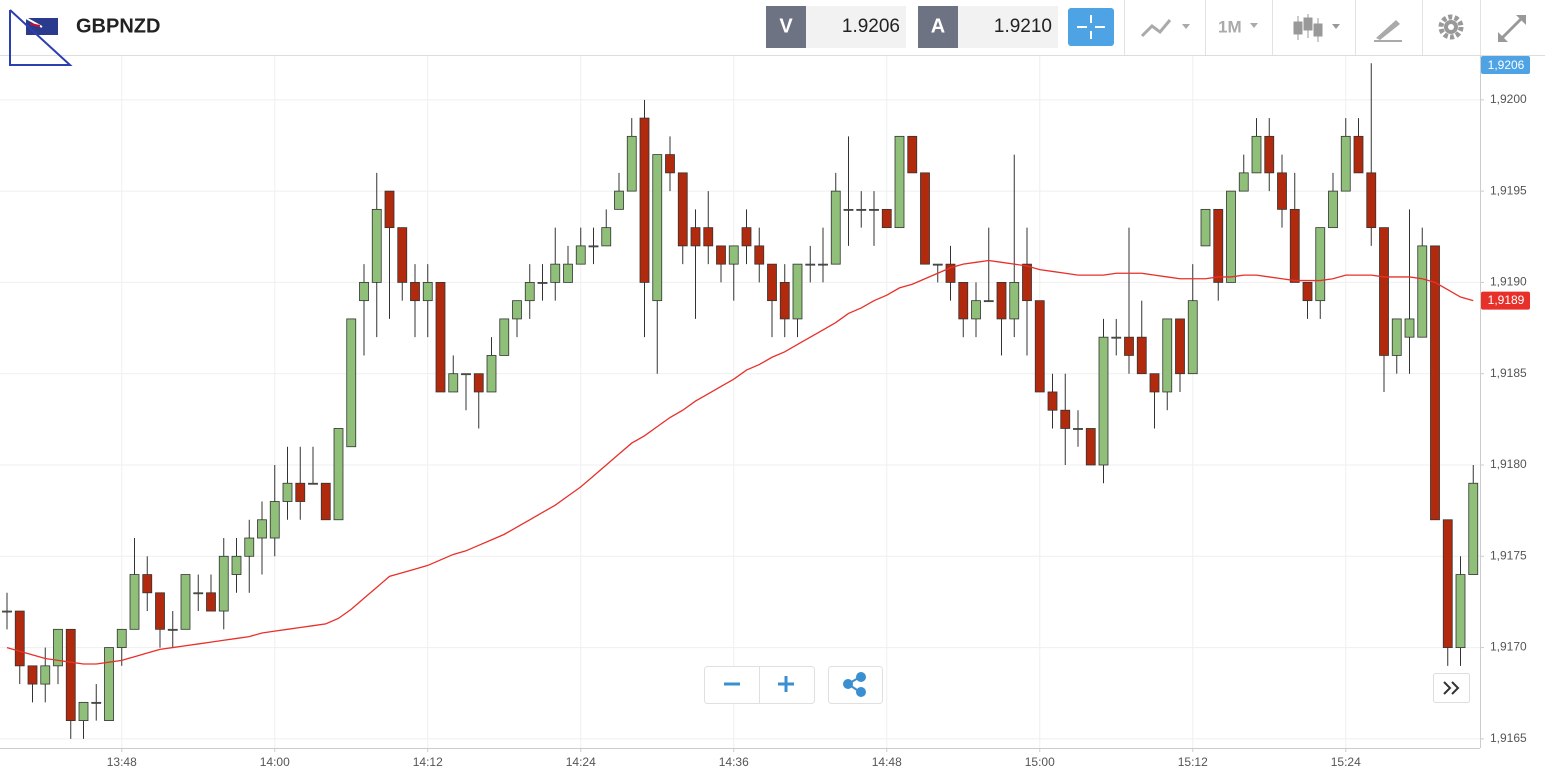 Image resolution: width=1545 pixels, height=780 pixels. What do you see at coordinates (1508, 190) in the screenshot?
I see `y-tick-label: 1,9195` at bounding box center [1508, 190].